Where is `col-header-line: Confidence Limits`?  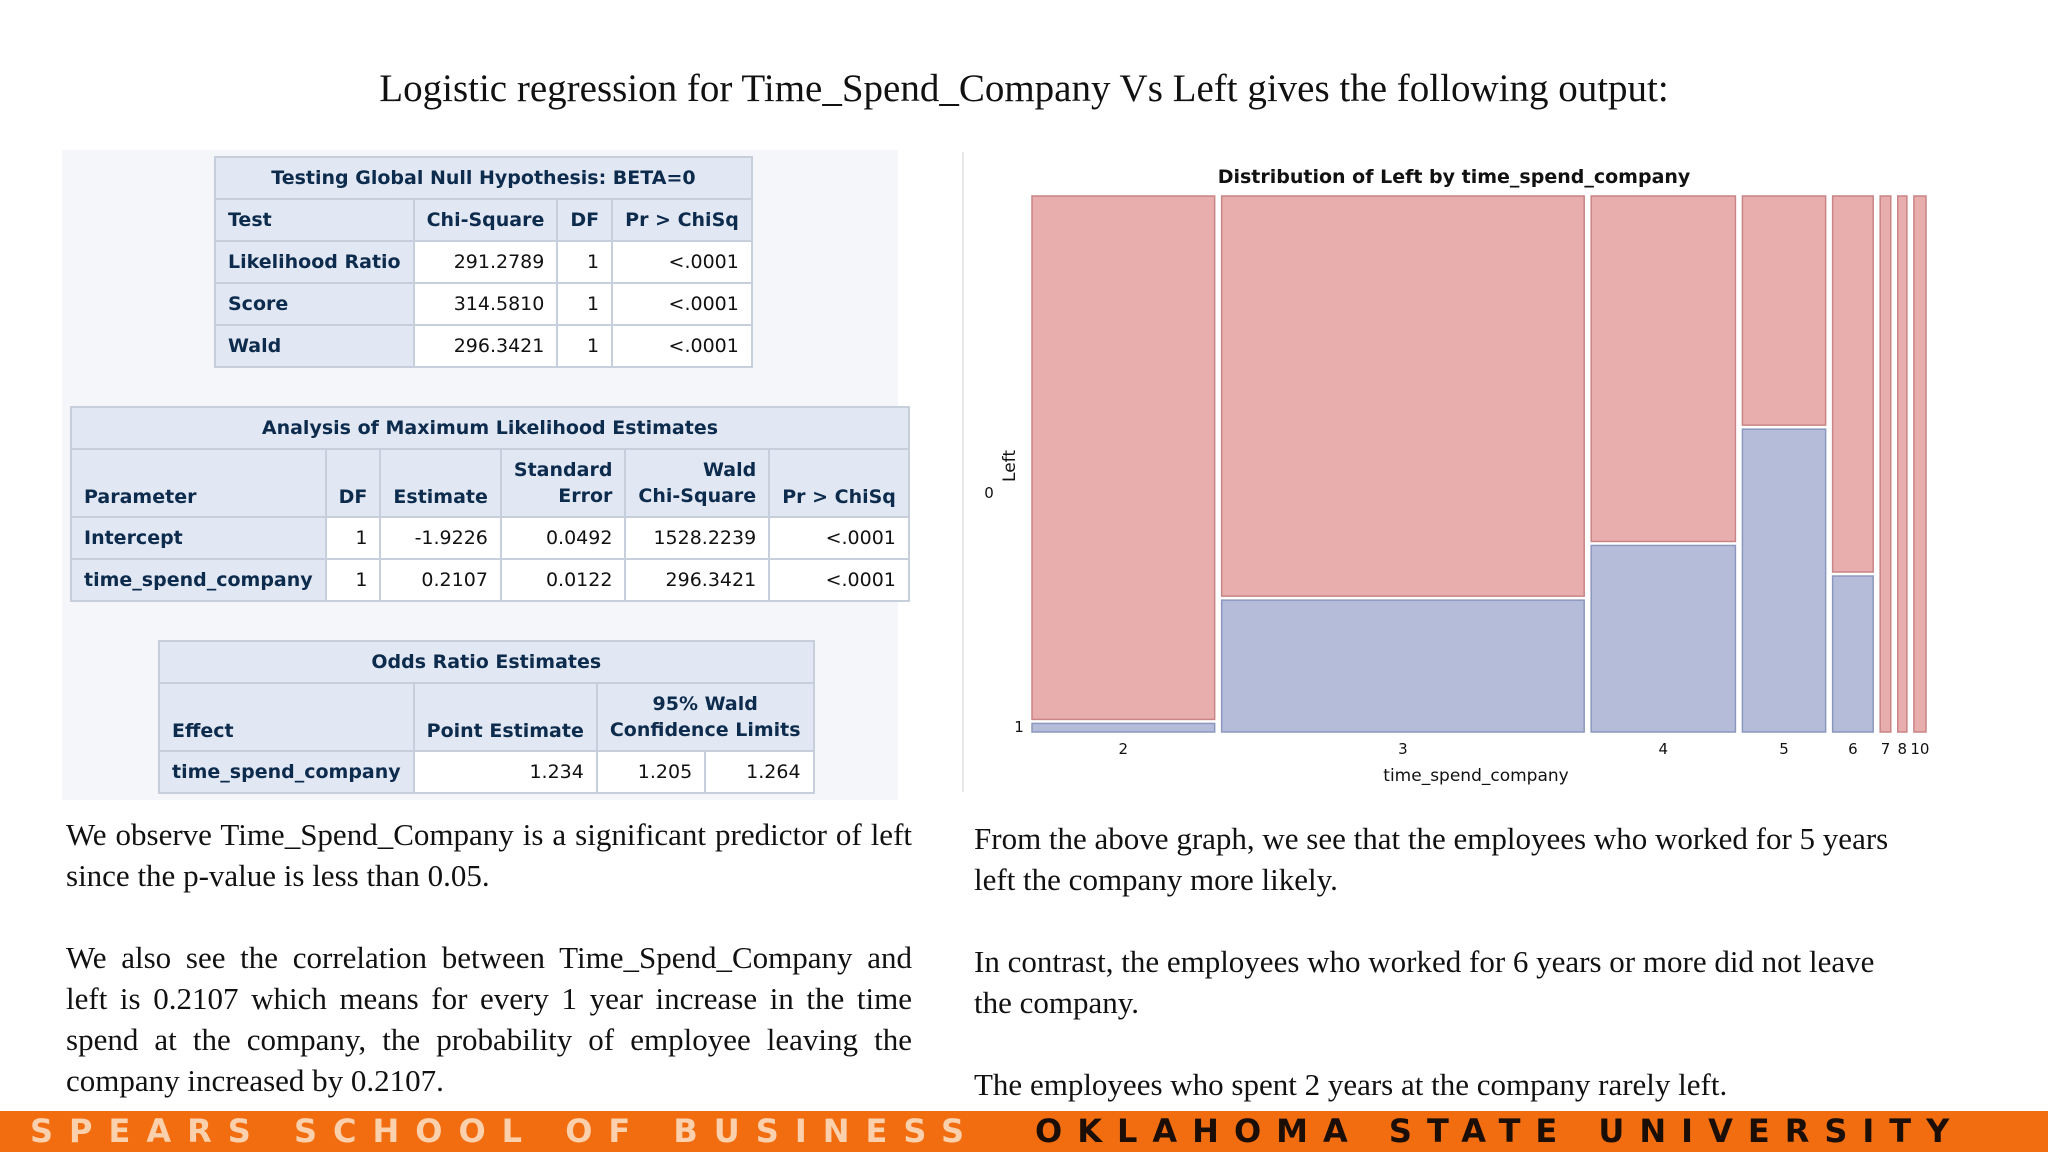
col-header-line: Confidence Limits is located at coordinates (705, 730).